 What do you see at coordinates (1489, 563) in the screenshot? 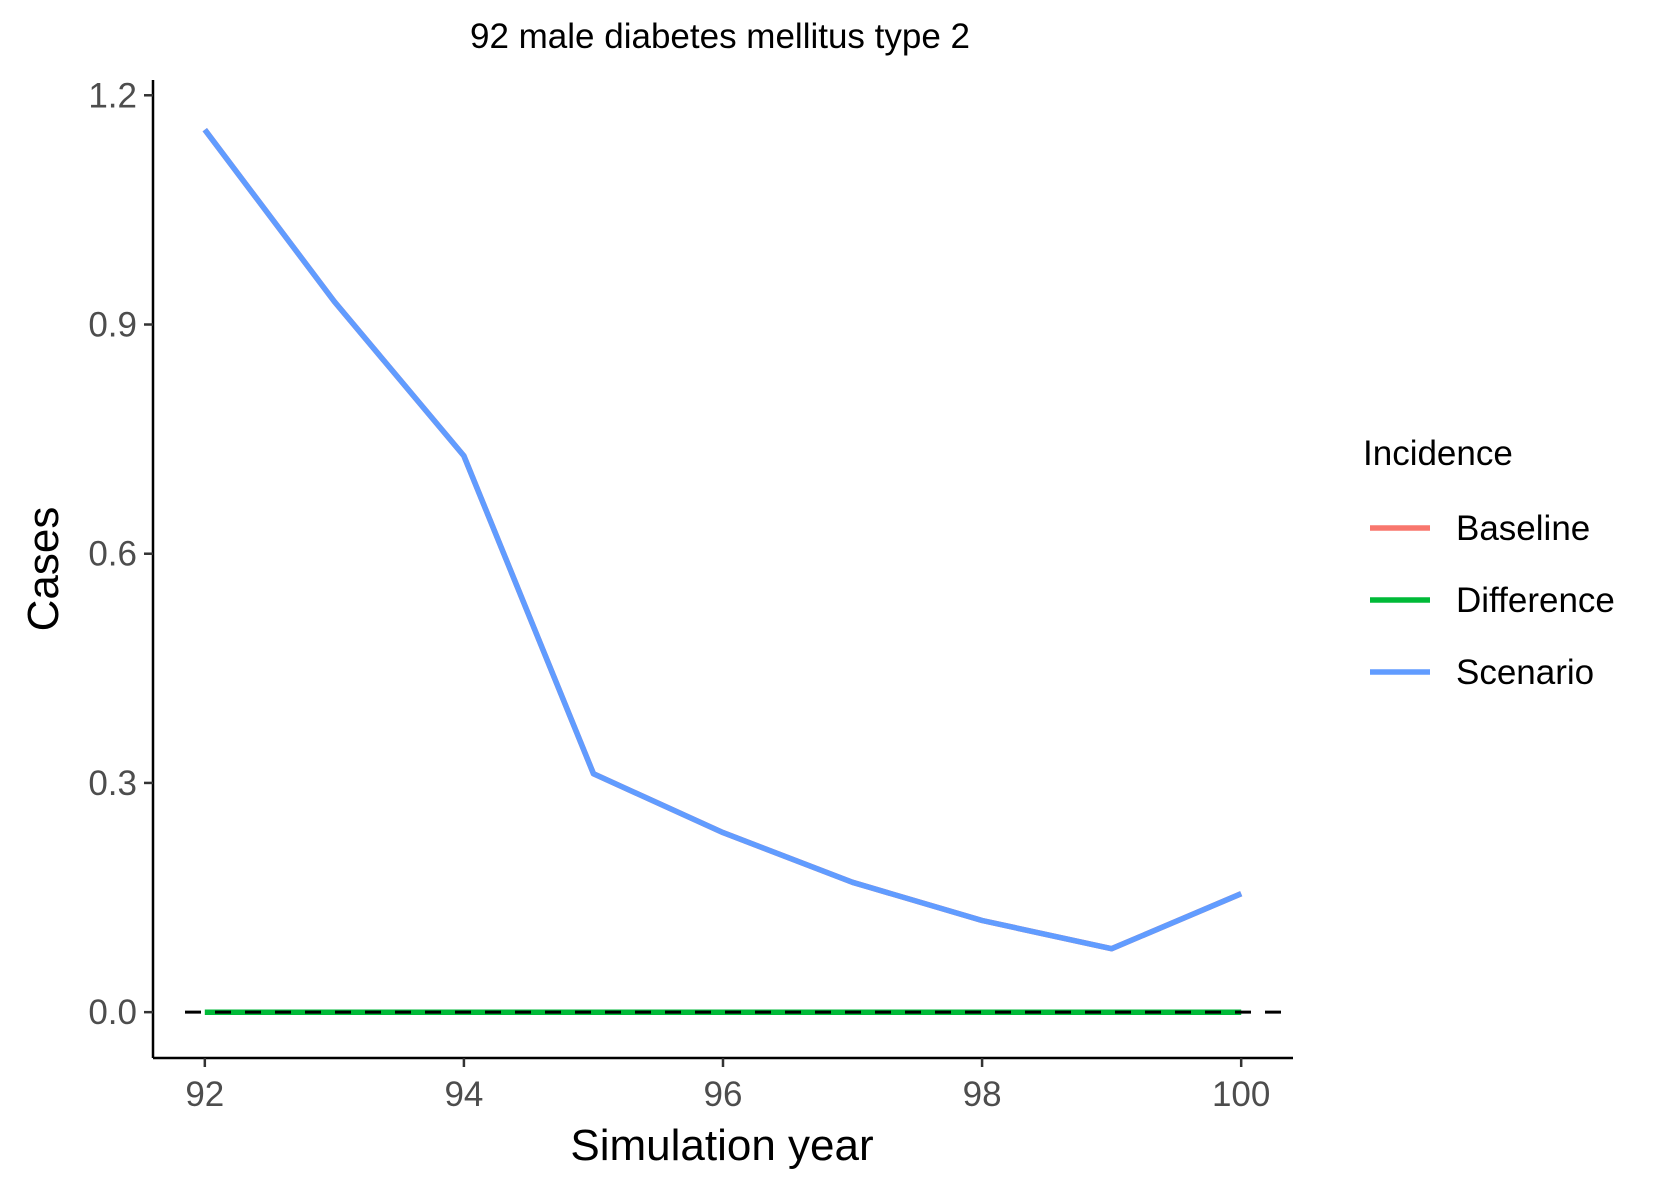
I see `legend: Incidence Baseline Difference Scenario` at bounding box center [1489, 563].